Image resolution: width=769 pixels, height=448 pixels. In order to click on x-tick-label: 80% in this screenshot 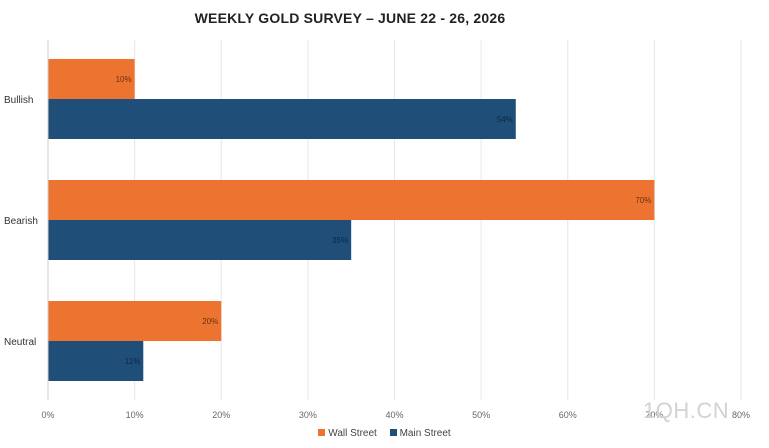, I will do `click(741, 415)`.